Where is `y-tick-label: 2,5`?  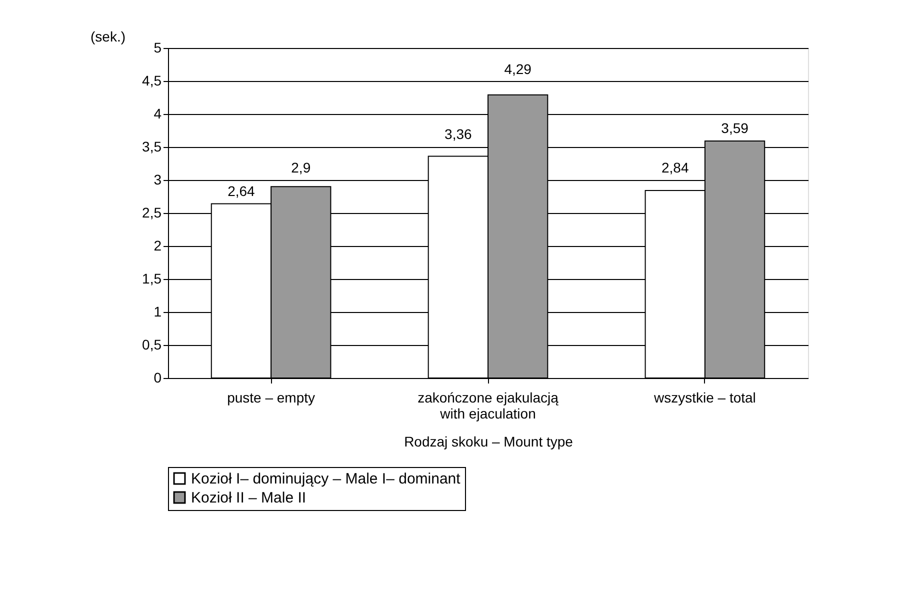 y-tick-label: 2,5 is located at coordinates (152, 212).